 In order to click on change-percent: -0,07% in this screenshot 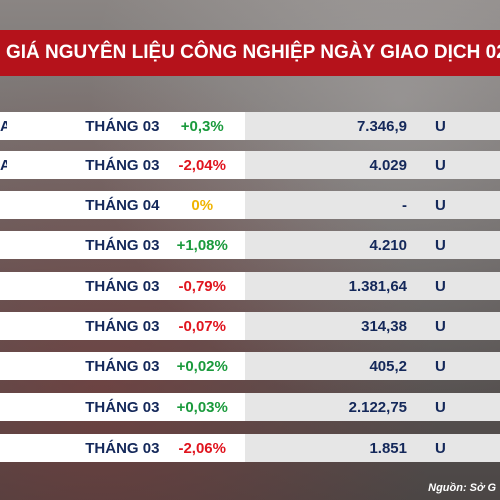, I will do `click(202, 326)`.